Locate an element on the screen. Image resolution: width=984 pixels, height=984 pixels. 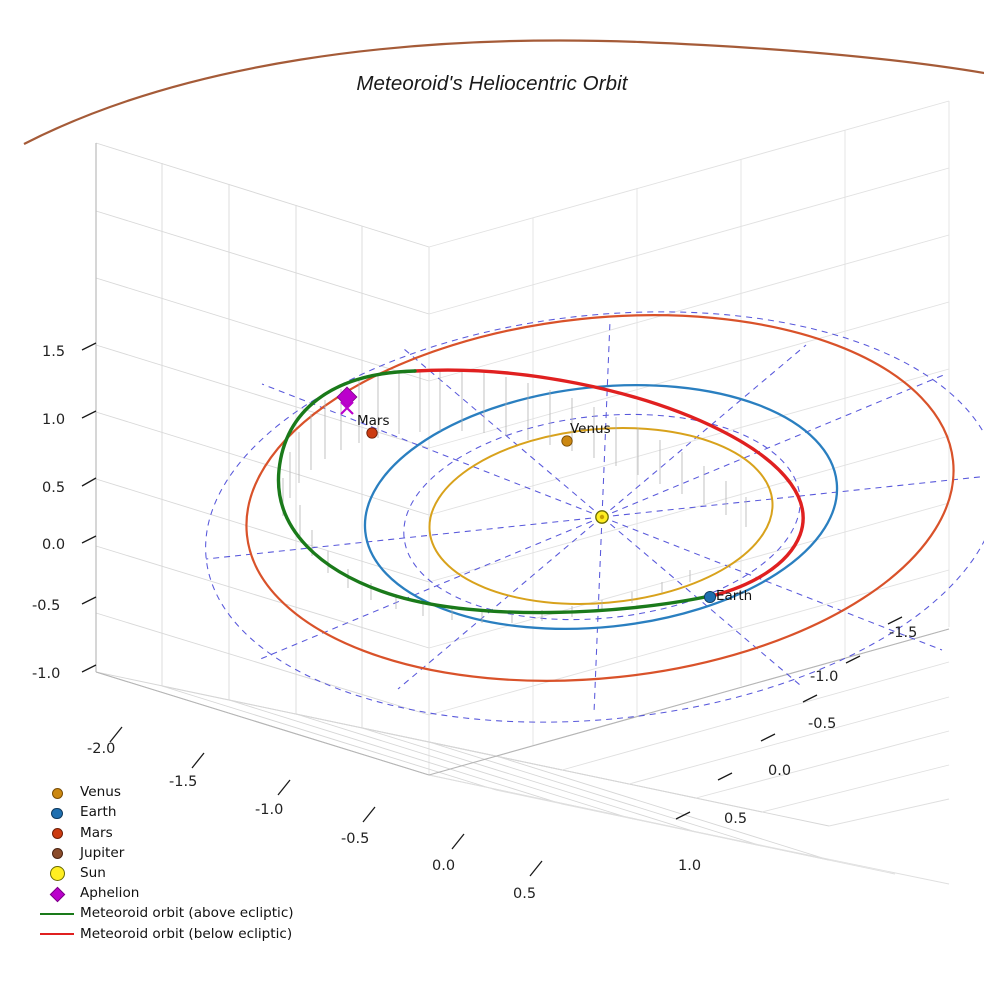
sun-marker-icon is located at coordinates (57, 874).